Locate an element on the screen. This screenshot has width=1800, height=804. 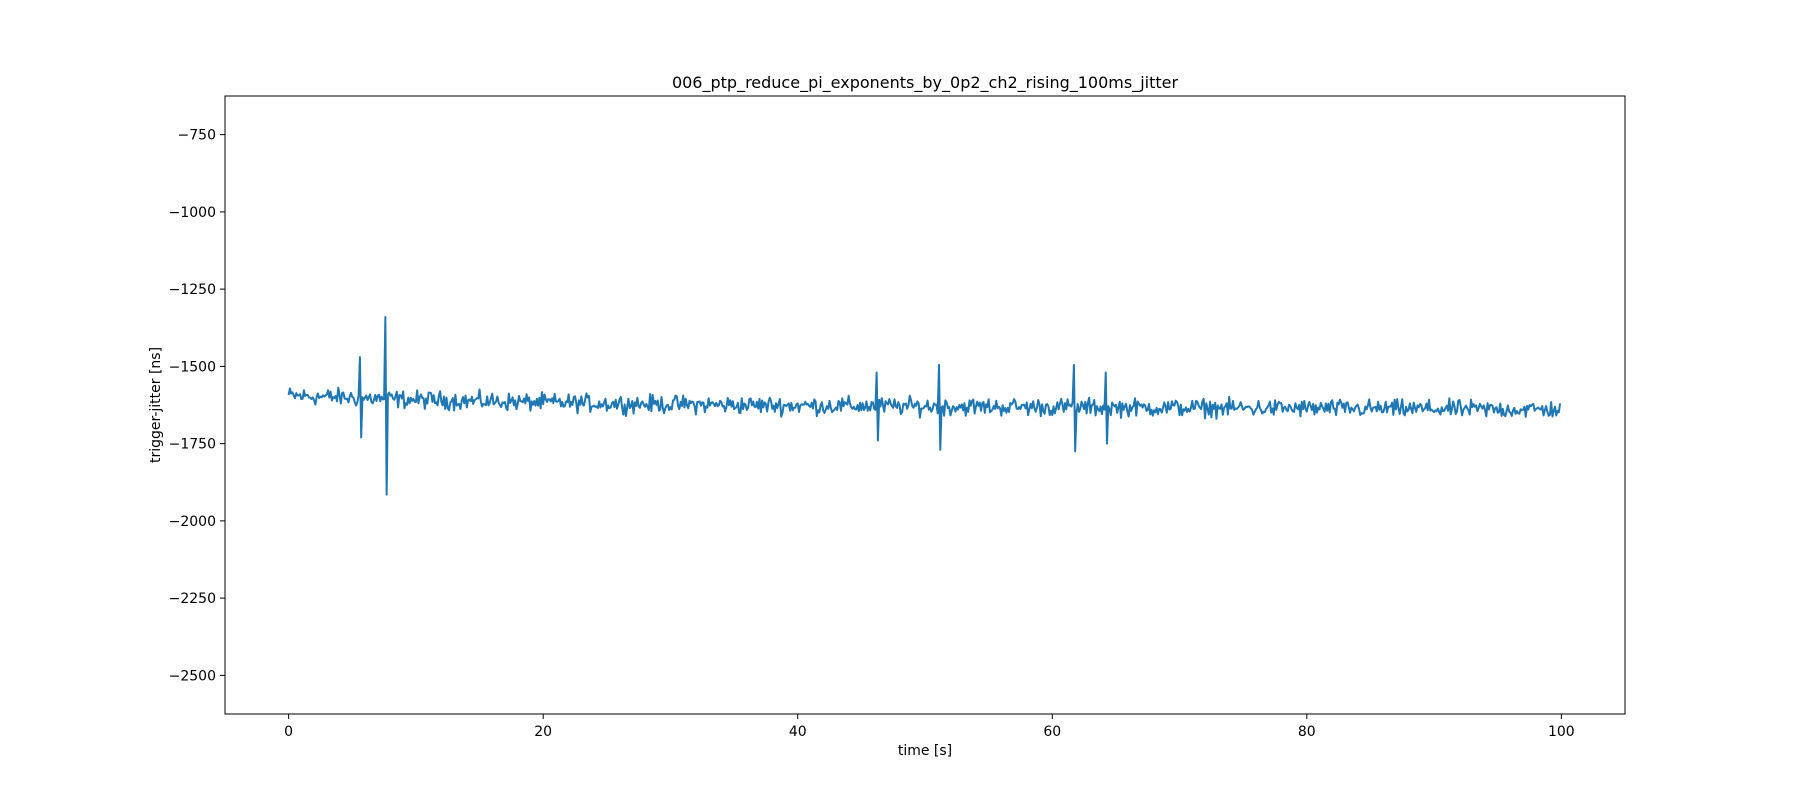
x-tick-label: 40 is located at coordinates (798, 732).